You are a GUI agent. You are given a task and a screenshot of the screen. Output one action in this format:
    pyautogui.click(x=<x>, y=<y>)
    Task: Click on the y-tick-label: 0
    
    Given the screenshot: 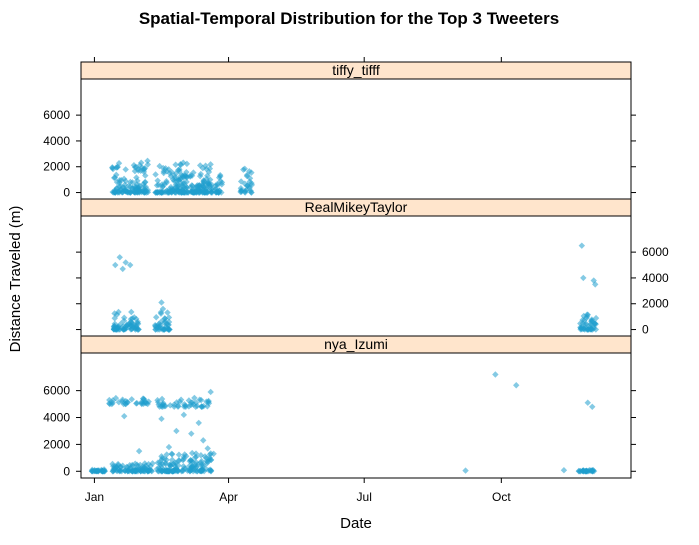 What is the action you would take?
    pyautogui.click(x=645, y=330)
    